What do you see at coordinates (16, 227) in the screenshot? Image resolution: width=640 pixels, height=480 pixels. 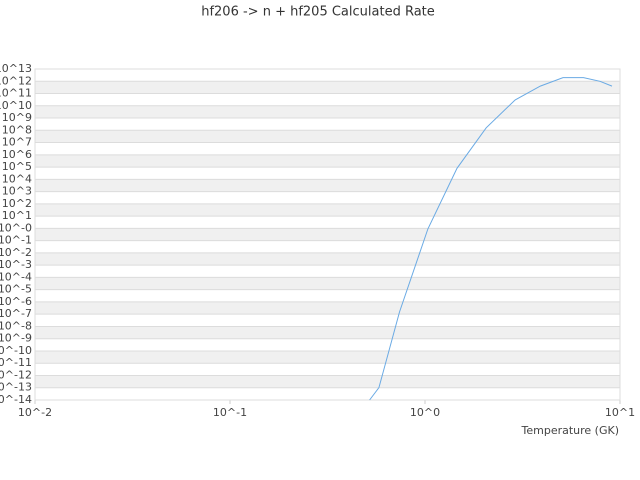 I see `y-tick-label: 10^-0` at bounding box center [16, 227].